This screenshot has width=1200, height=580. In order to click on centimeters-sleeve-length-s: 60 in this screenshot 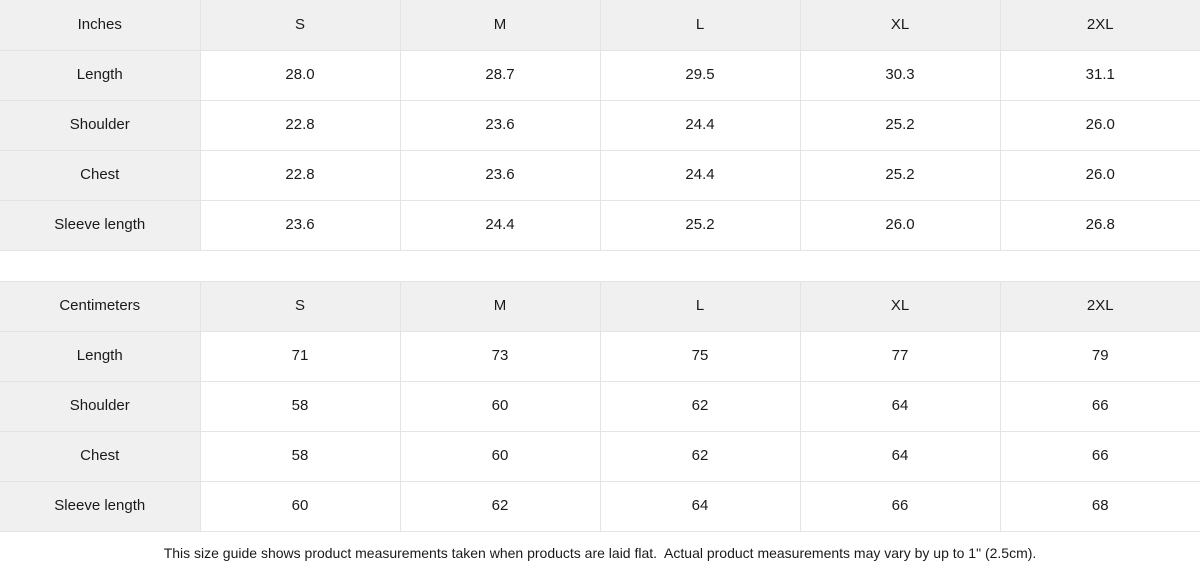, I will do `click(300, 506)`.